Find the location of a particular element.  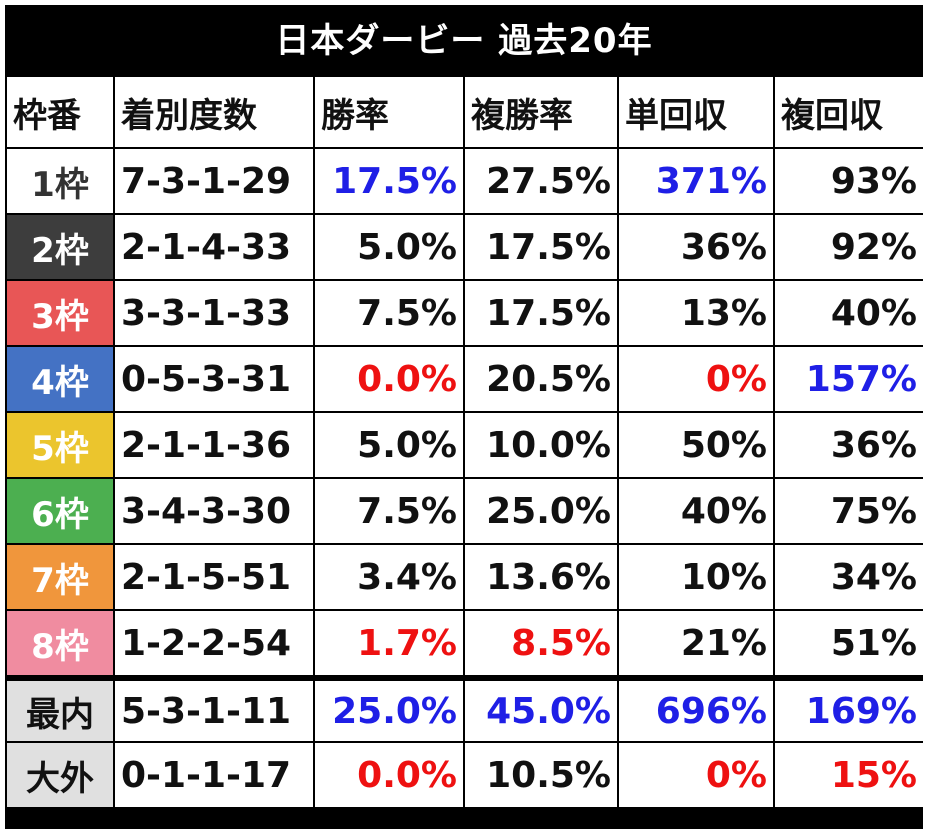

table-row: 5枠 2-1-1-36 5.0% 10.0% 50% 36% is located at coordinates (464, 446).